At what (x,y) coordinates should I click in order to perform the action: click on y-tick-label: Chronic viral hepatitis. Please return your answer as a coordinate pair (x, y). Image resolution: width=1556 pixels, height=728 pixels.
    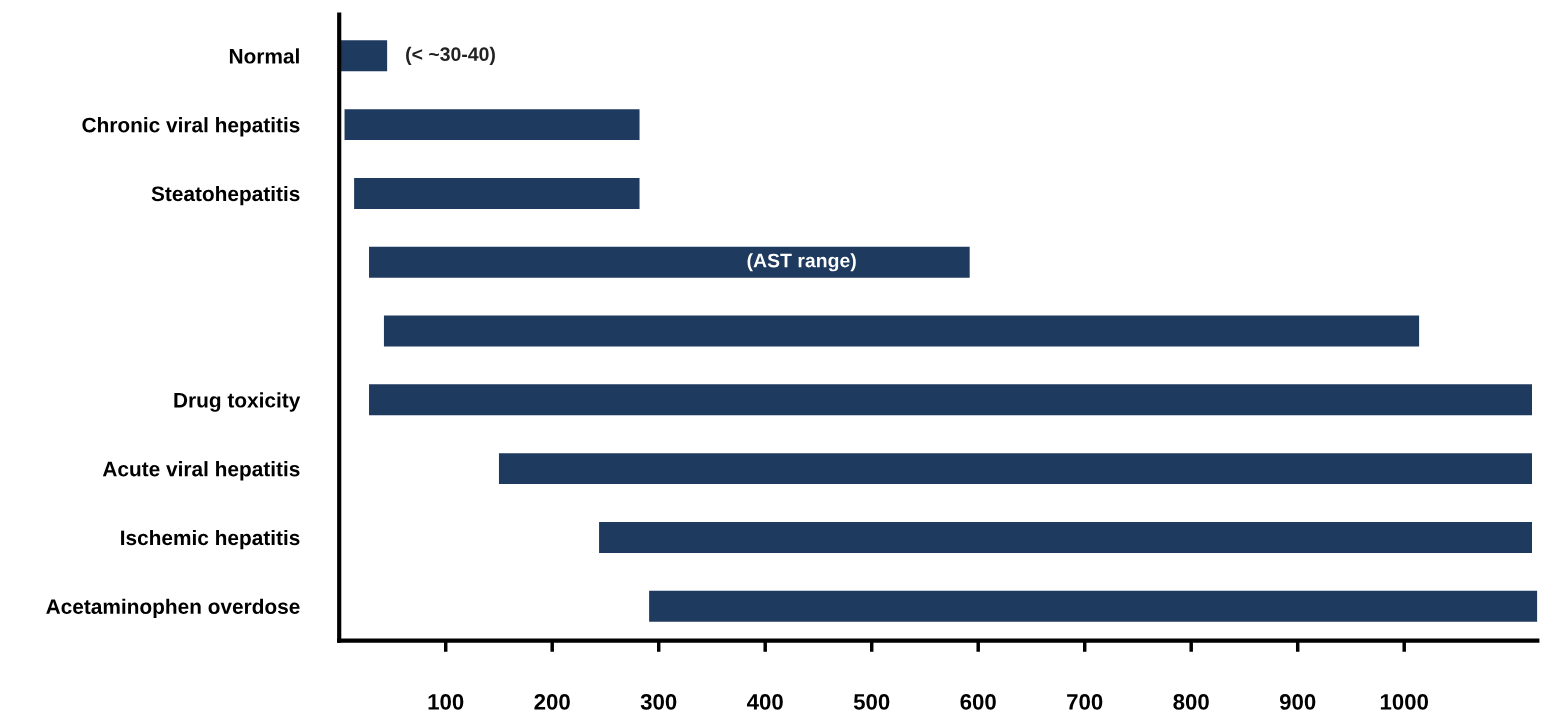
    Looking at the image, I should click on (191, 127).